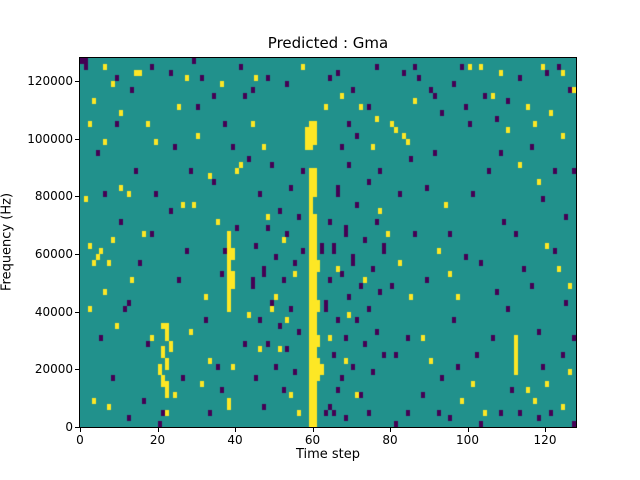  What do you see at coordinates (157, 440) in the screenshot?
I see `x-tick-label: 20` at bounding box center [157, 440].